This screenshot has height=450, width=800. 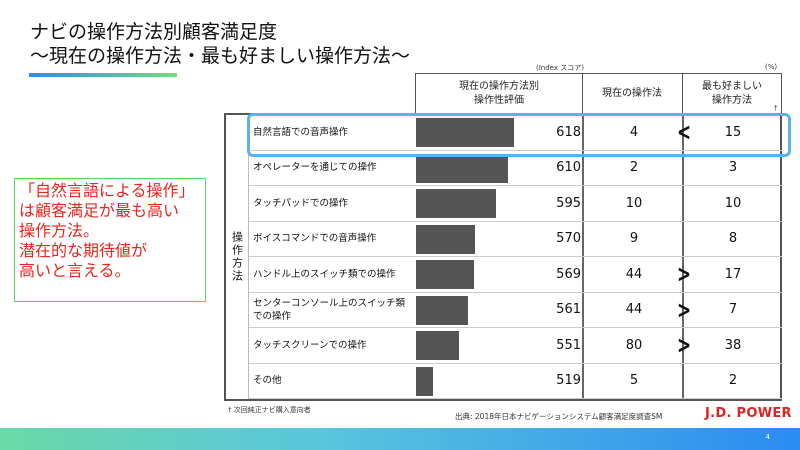 What do you see at coordinates (634, 132) in the screenshot?
I see `current-pct: 4` at bounding box center [634, 132].